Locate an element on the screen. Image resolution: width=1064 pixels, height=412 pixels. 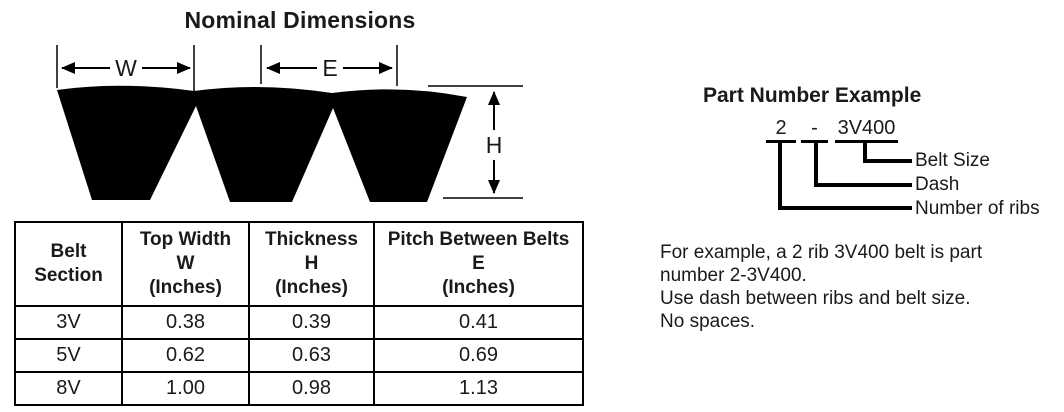
belt-size-leader-line-vertical is located at coordinates (865, 152).